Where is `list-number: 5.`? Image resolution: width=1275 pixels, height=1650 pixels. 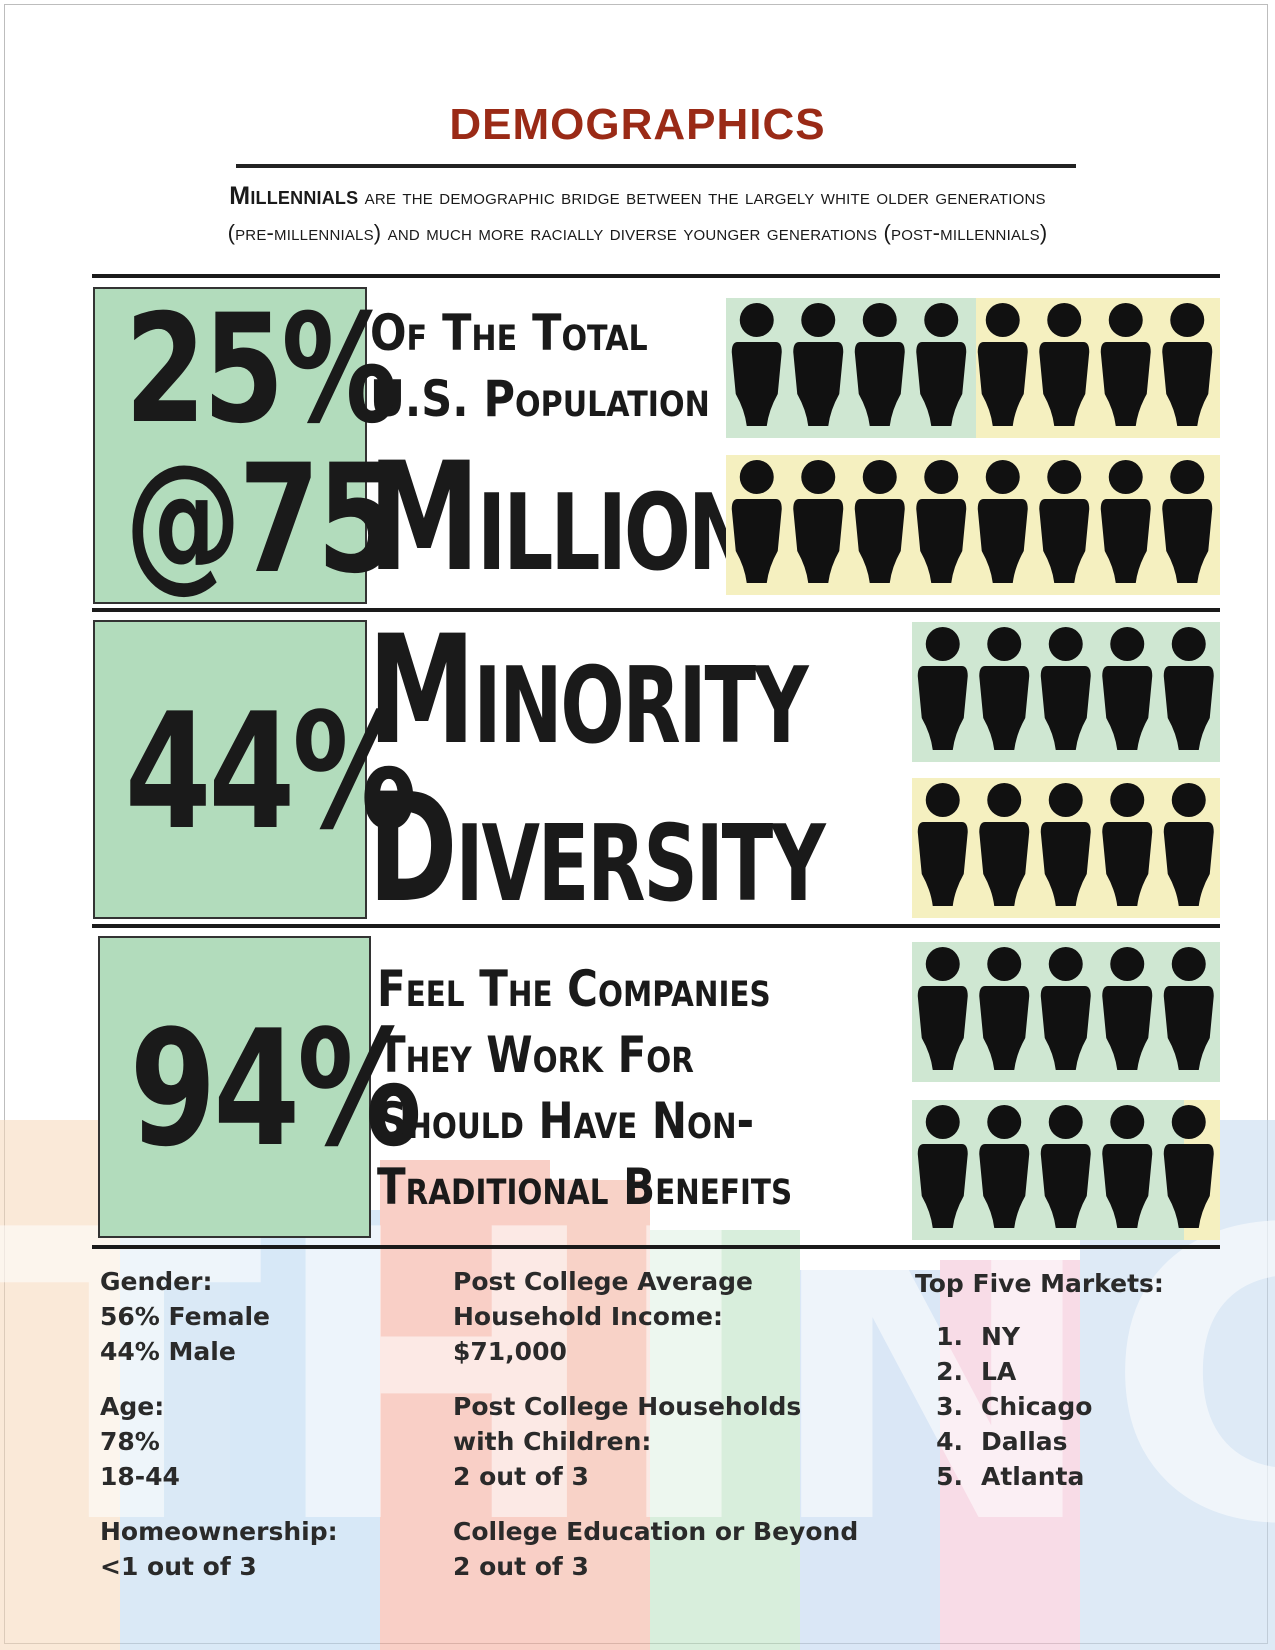
list-number: 5. is located at coordinates (949, 1476).